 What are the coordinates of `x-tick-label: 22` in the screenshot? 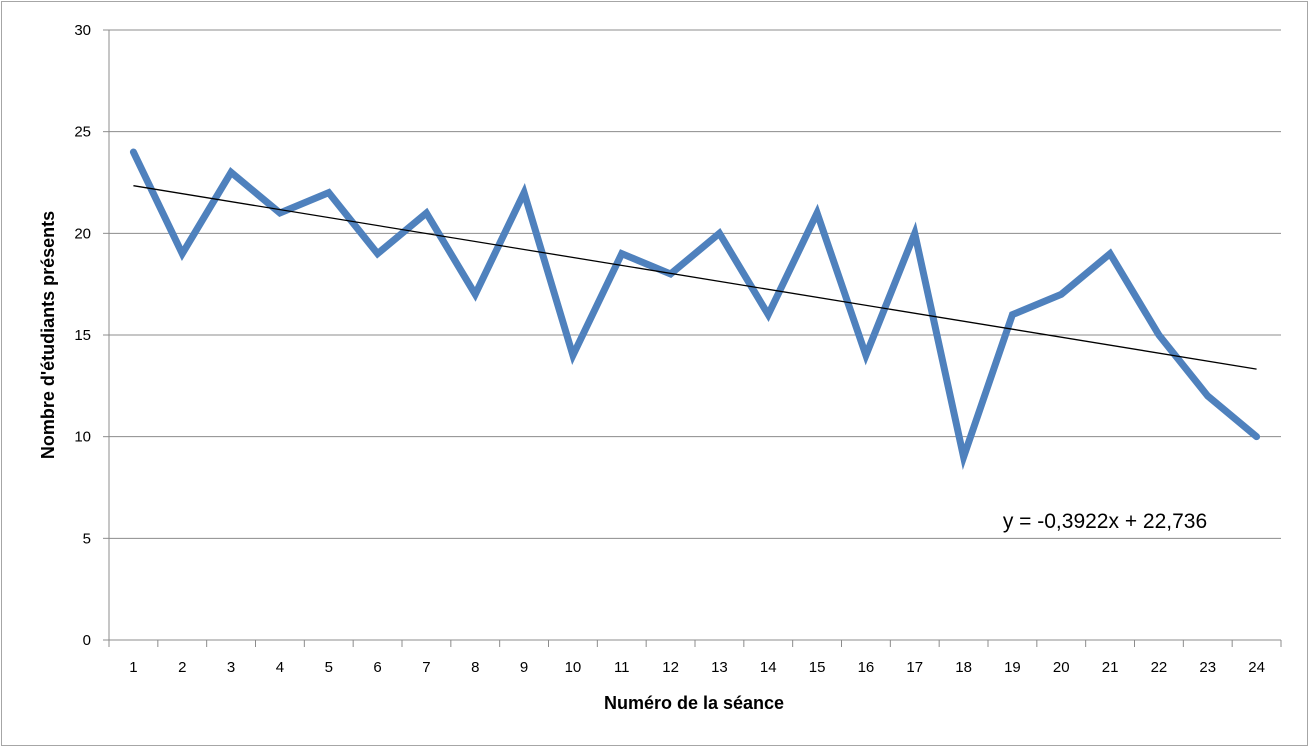 It's located at (1159, 667).